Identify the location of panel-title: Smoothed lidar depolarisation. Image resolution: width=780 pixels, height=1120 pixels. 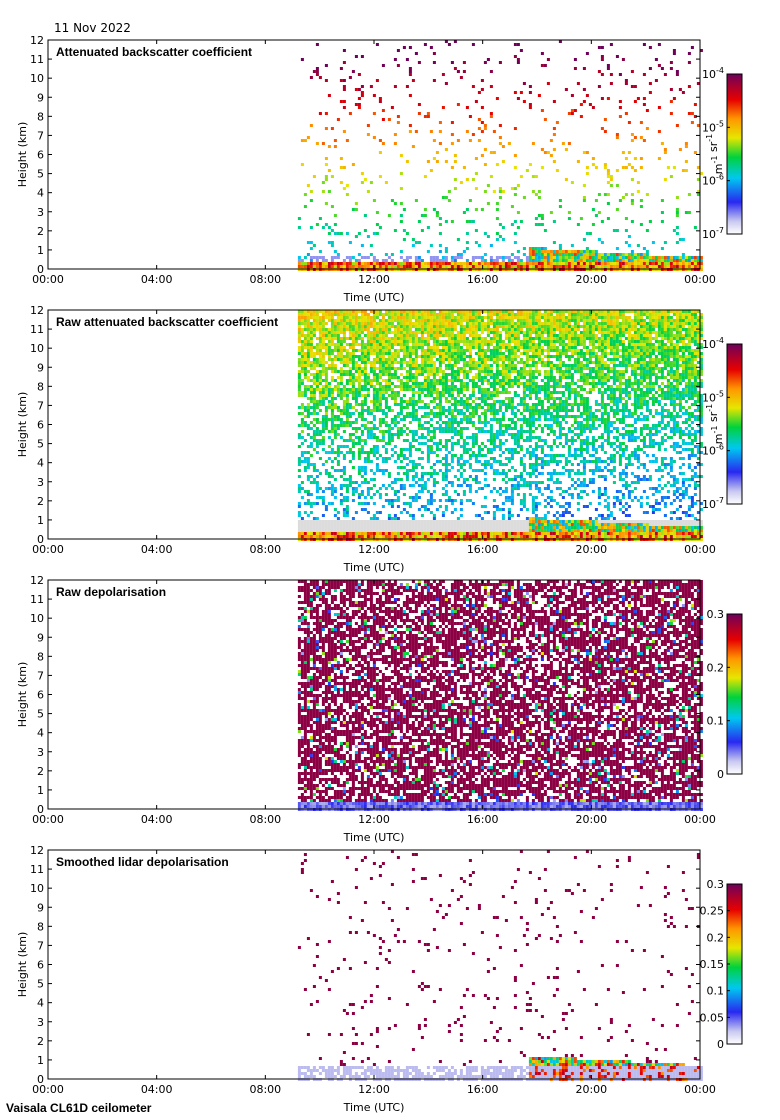
(142, 862).